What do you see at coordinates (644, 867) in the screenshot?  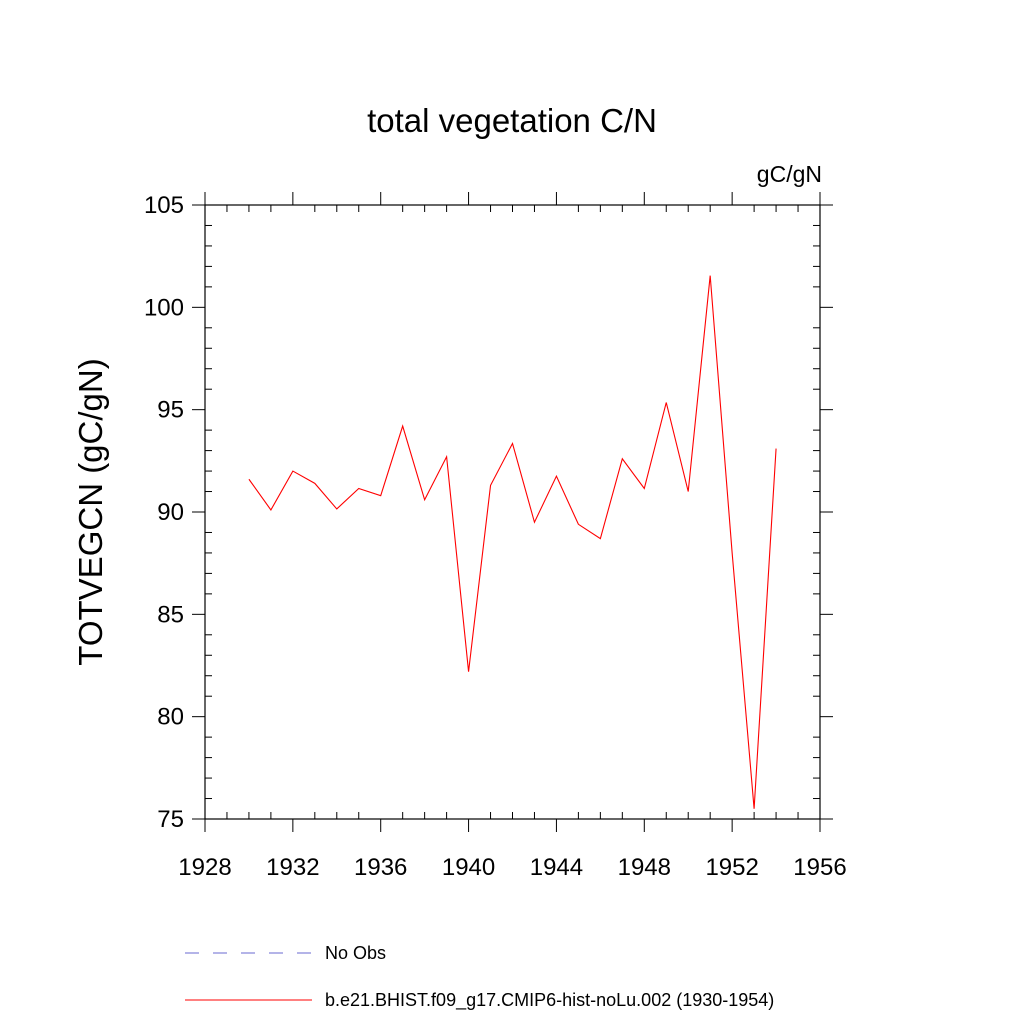 I see `x-tick-label: 1948` at bounding box center [644, 867].